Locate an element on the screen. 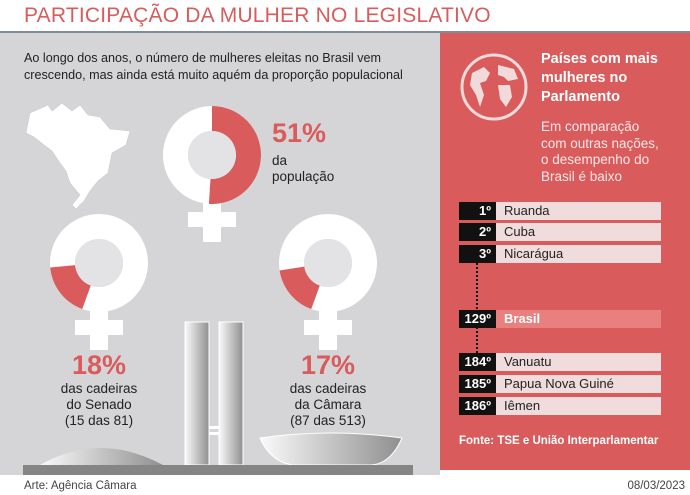 Image resolution: width=690 pixels, height=495 pixels. ranking-row: 186º Iêmen is located at coordinates (560, 406).